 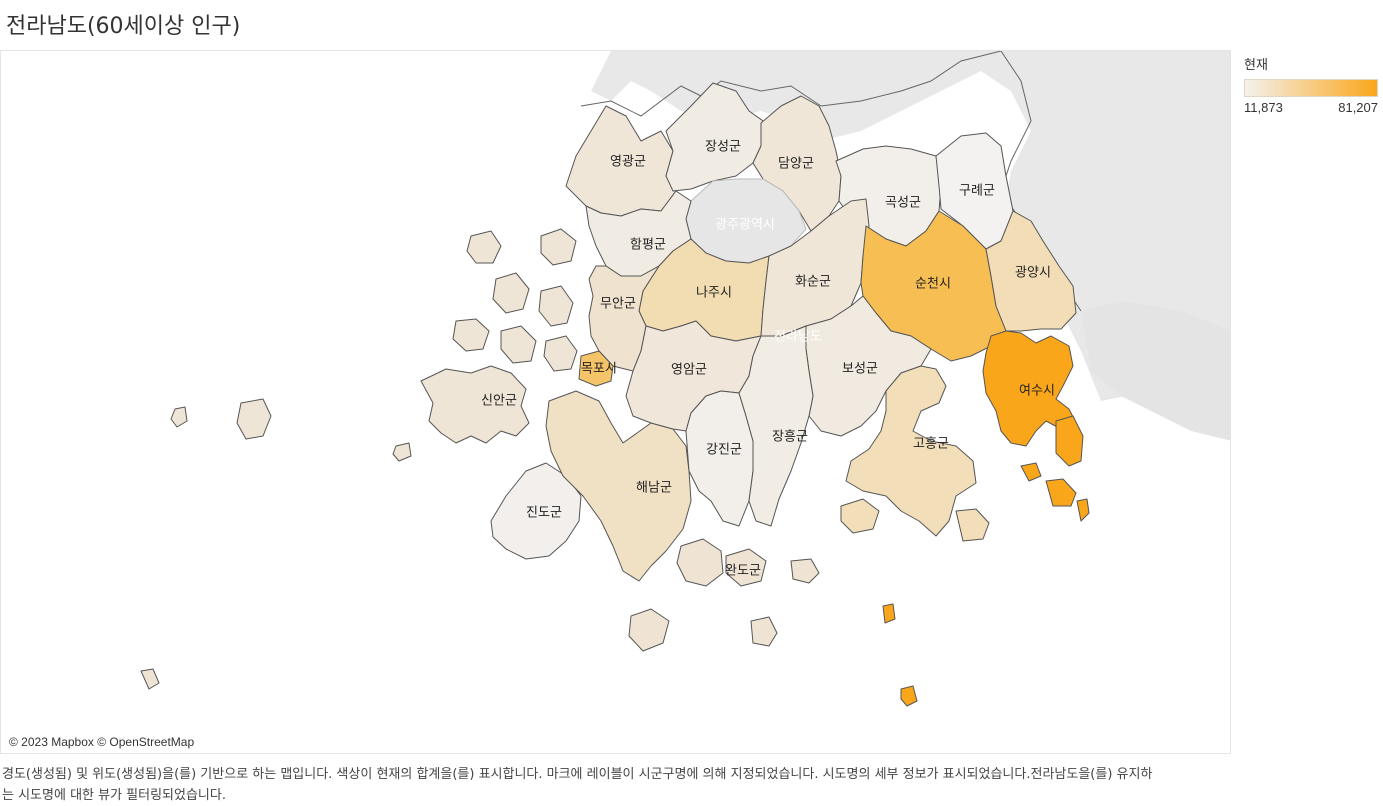 What do you see at coordinates (102, 742) in the screenshot?
I see `map-attribution: © 2023 Mapbox © OpenStreetMap` at bounding box center [102, 742].